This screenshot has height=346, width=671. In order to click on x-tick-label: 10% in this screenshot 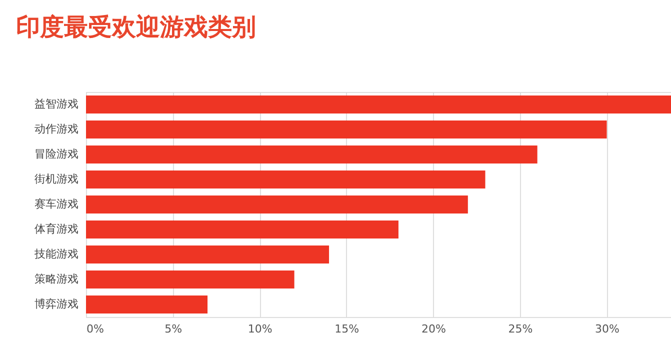, I will do `click(260, 329)`.